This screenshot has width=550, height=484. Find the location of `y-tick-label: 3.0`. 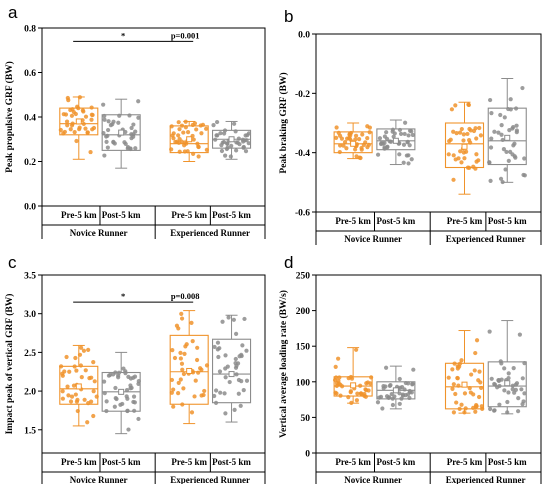

y-tick-label: 3.0 is located at coordinates (30, 315).